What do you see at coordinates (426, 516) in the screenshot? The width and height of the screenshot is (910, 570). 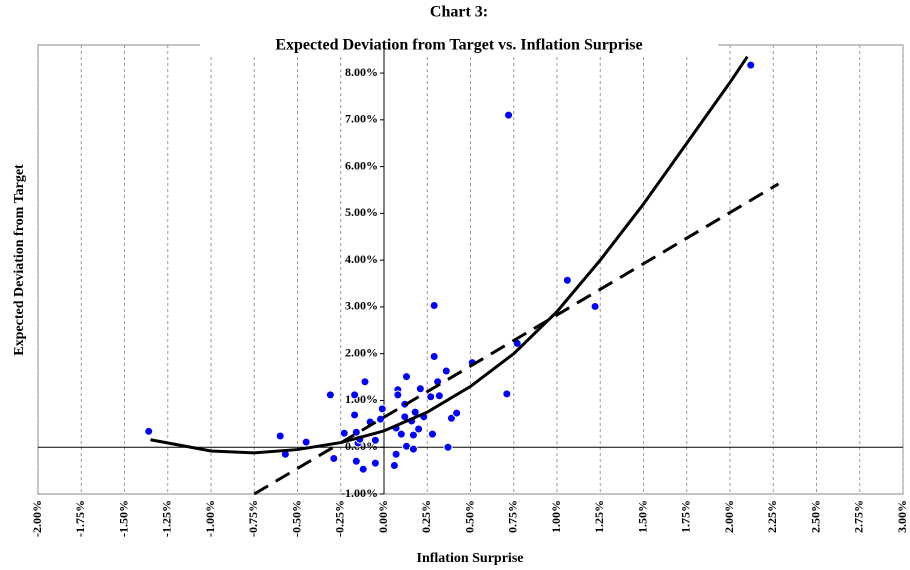 I see `x-tick-label: 0.25%` at bounding box center [426, 516].